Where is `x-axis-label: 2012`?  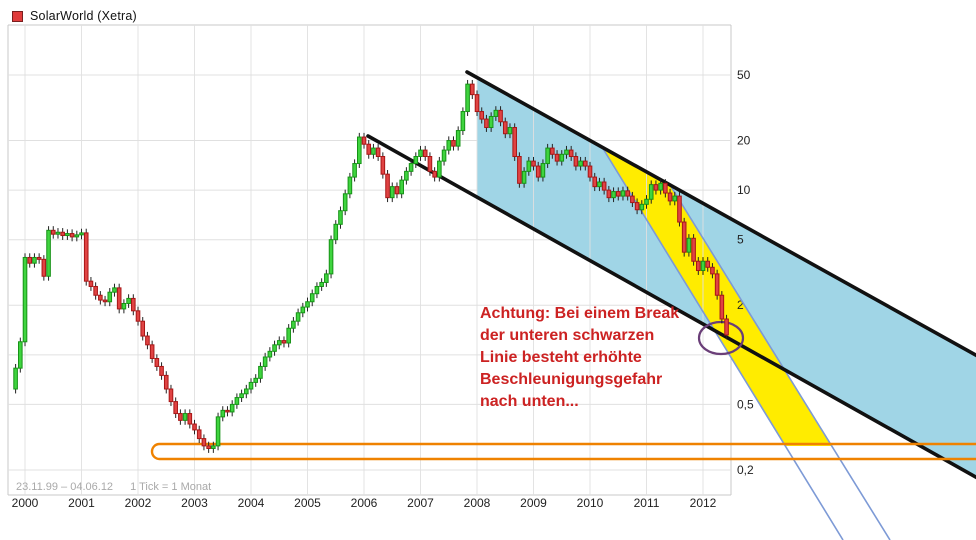
x-axis-label: 2012 is located at coordinates (703, 503).